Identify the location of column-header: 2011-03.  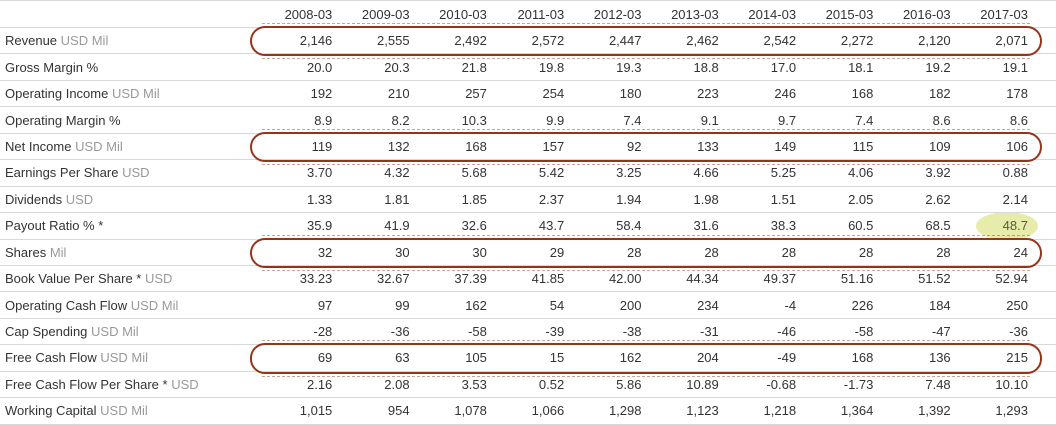
(541, 14).